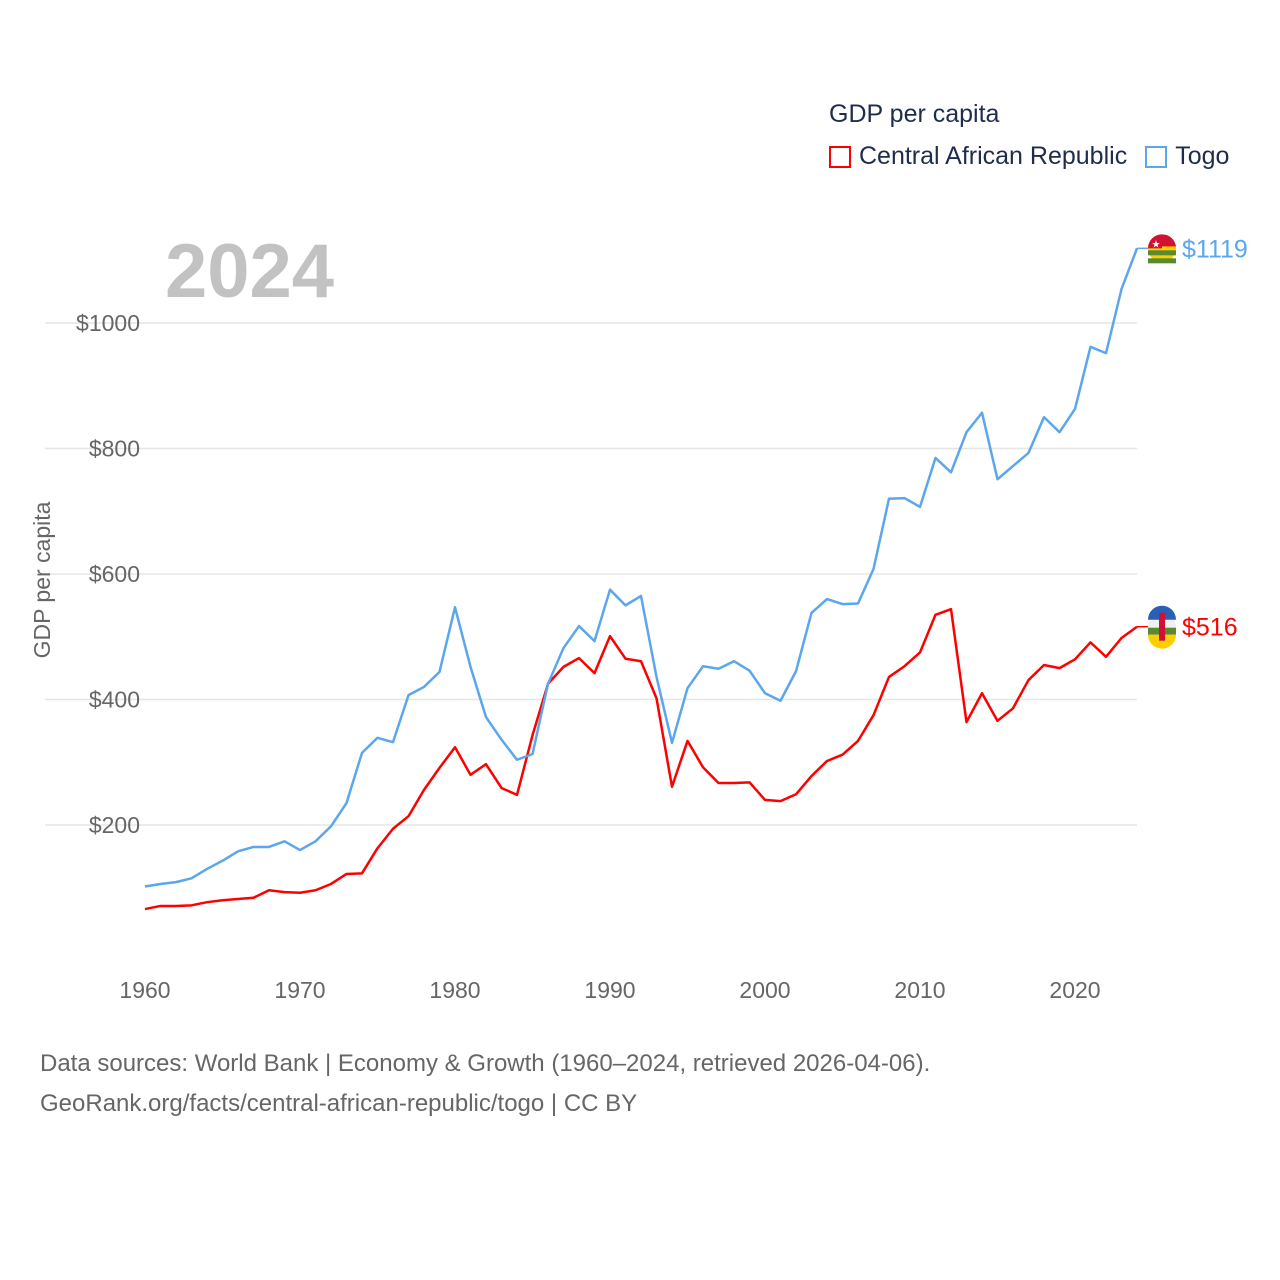 This screenshot has width=1280, height=1280. I want to click on legend-label-car: Central African Republic, so click(993, 156).